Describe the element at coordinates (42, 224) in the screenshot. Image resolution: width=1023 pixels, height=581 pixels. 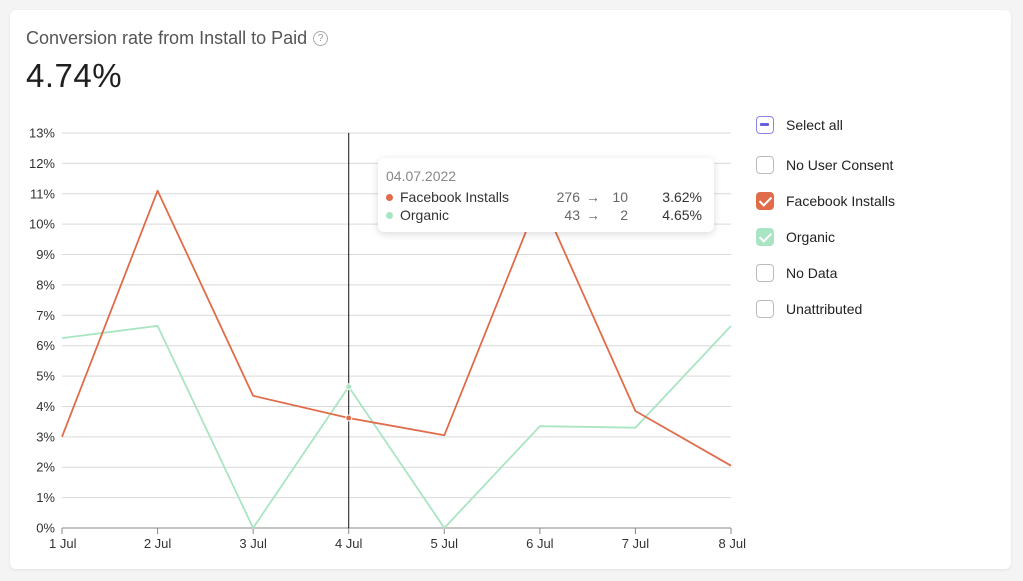
I see `y-tick-label: 10%` at that location.